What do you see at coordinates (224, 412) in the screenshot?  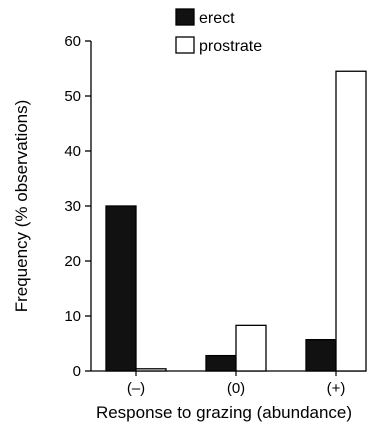 I see `x-axis-title: Response to grazing (abundance)` at bounding box center [224, 412].